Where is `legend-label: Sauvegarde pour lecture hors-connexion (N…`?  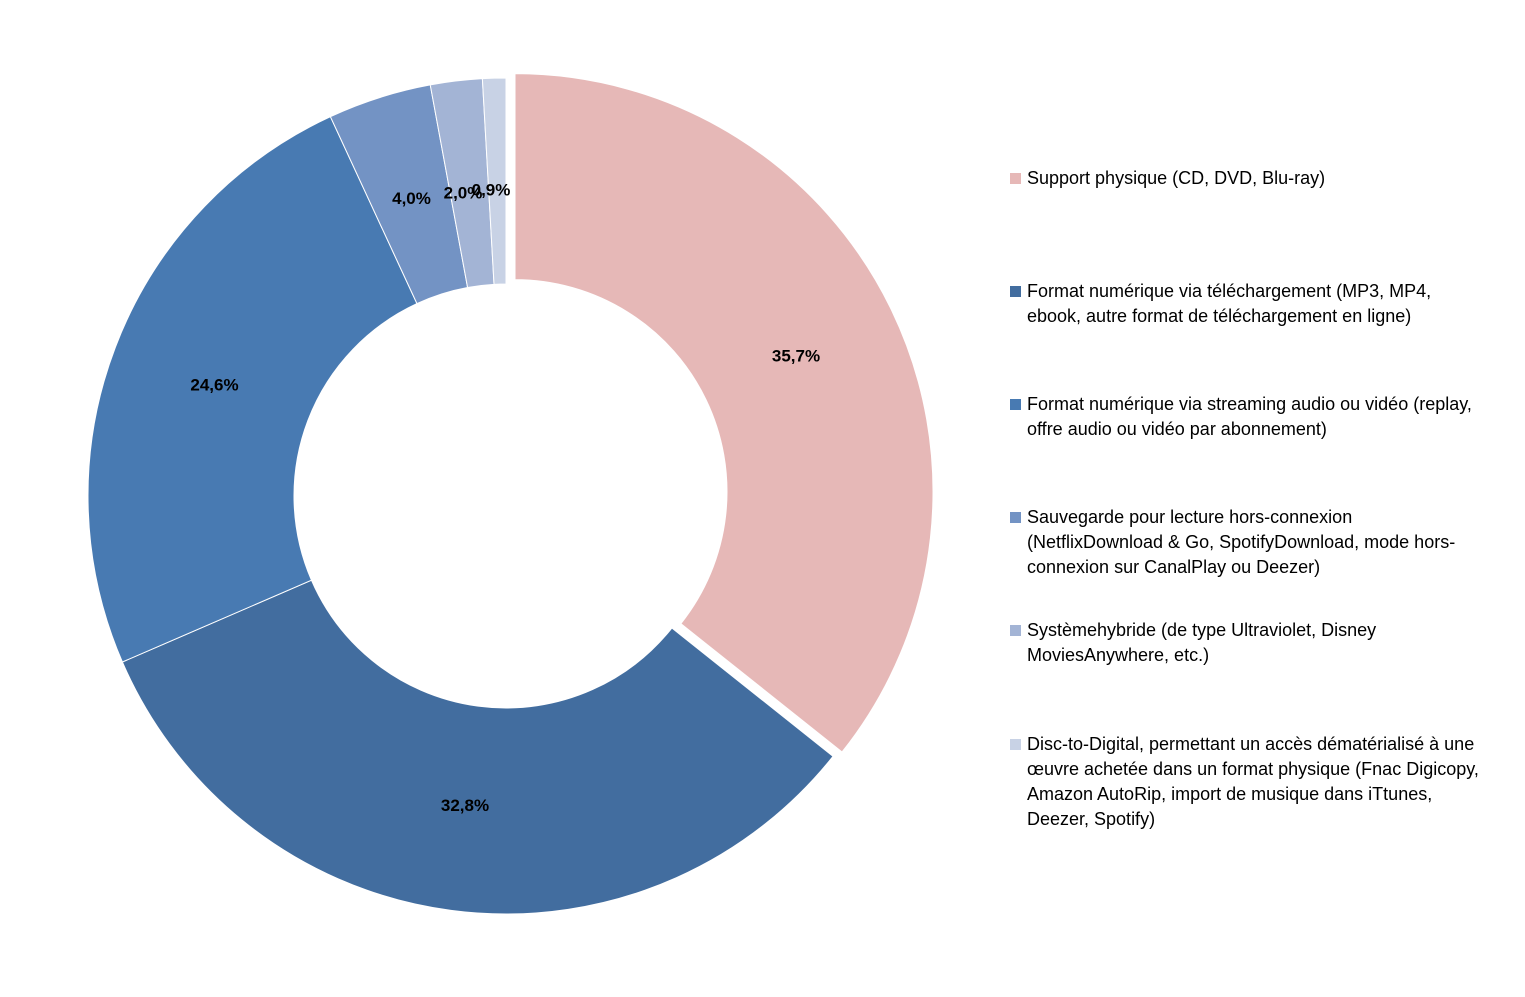 legend-label: Sauvegarde pour lecture hors-connexion (N… is located at coordinates (1268, 542).